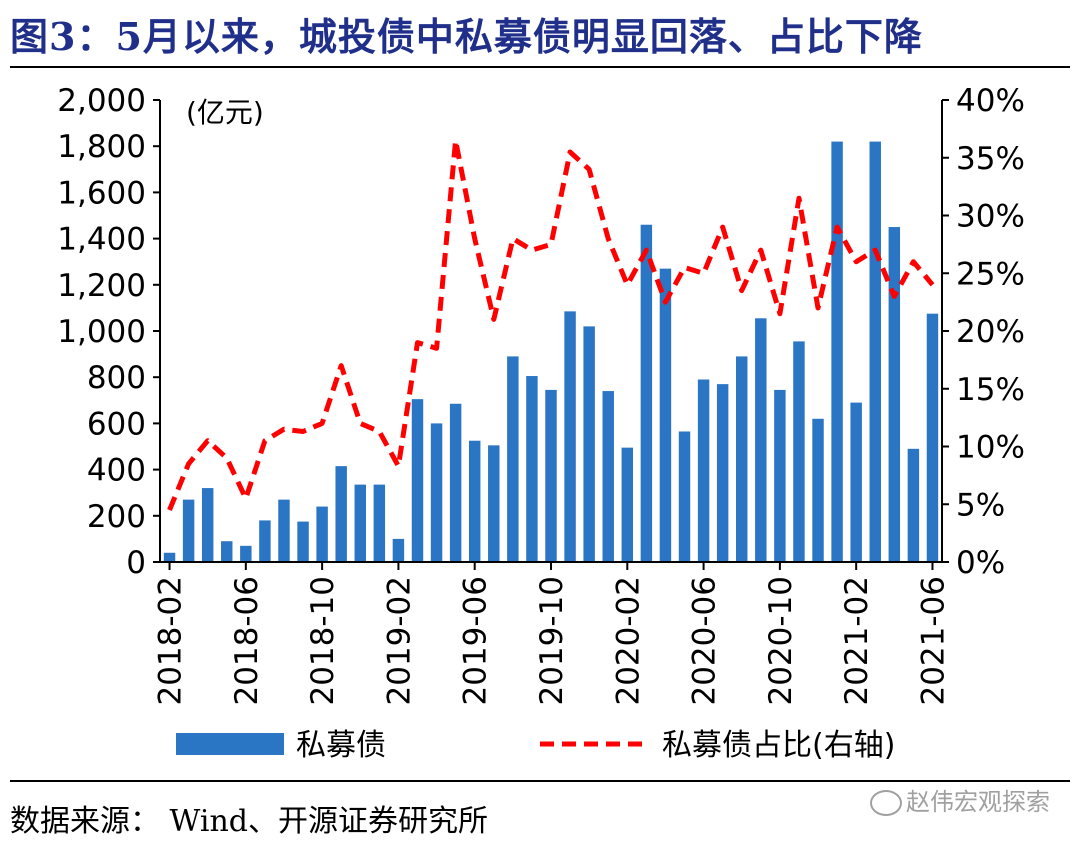 This screenshot has width=1080, height=846. What do you see at coordinates (990, 448) in the screenshot?
I see `right-tick-label: 10%` at bounding box center [990, 448].